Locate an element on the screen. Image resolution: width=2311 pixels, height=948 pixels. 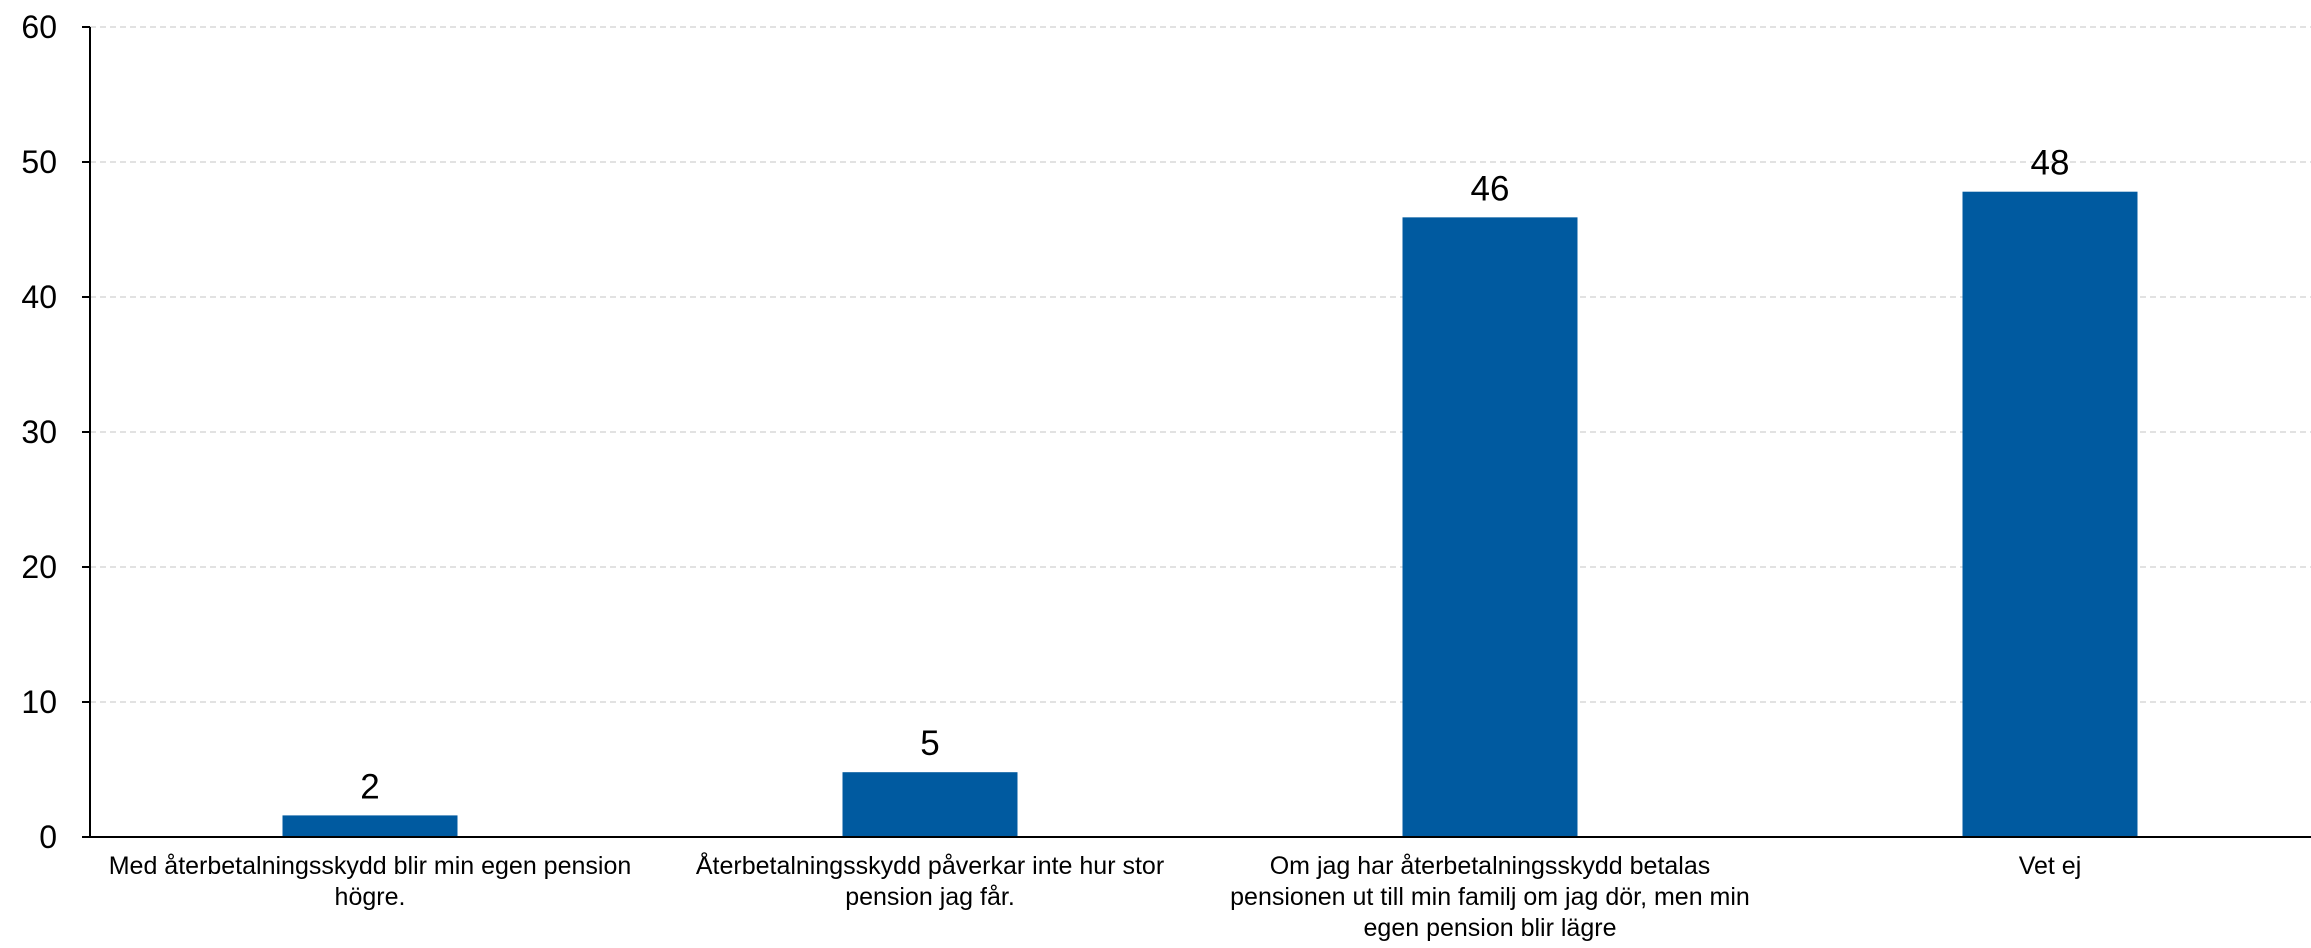
y-tick-label: 60 is located at coordinates (39, 27).